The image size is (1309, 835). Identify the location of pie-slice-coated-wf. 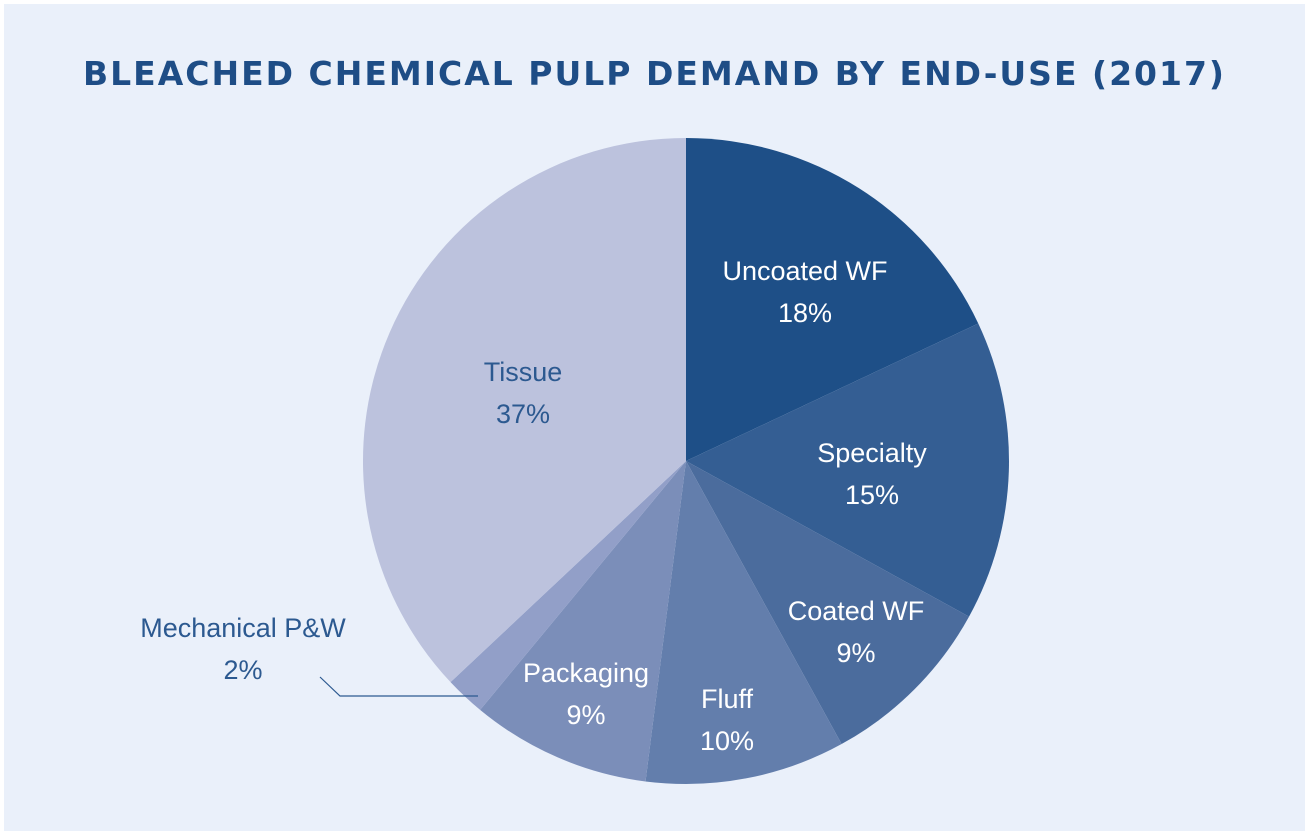
(828, 603).